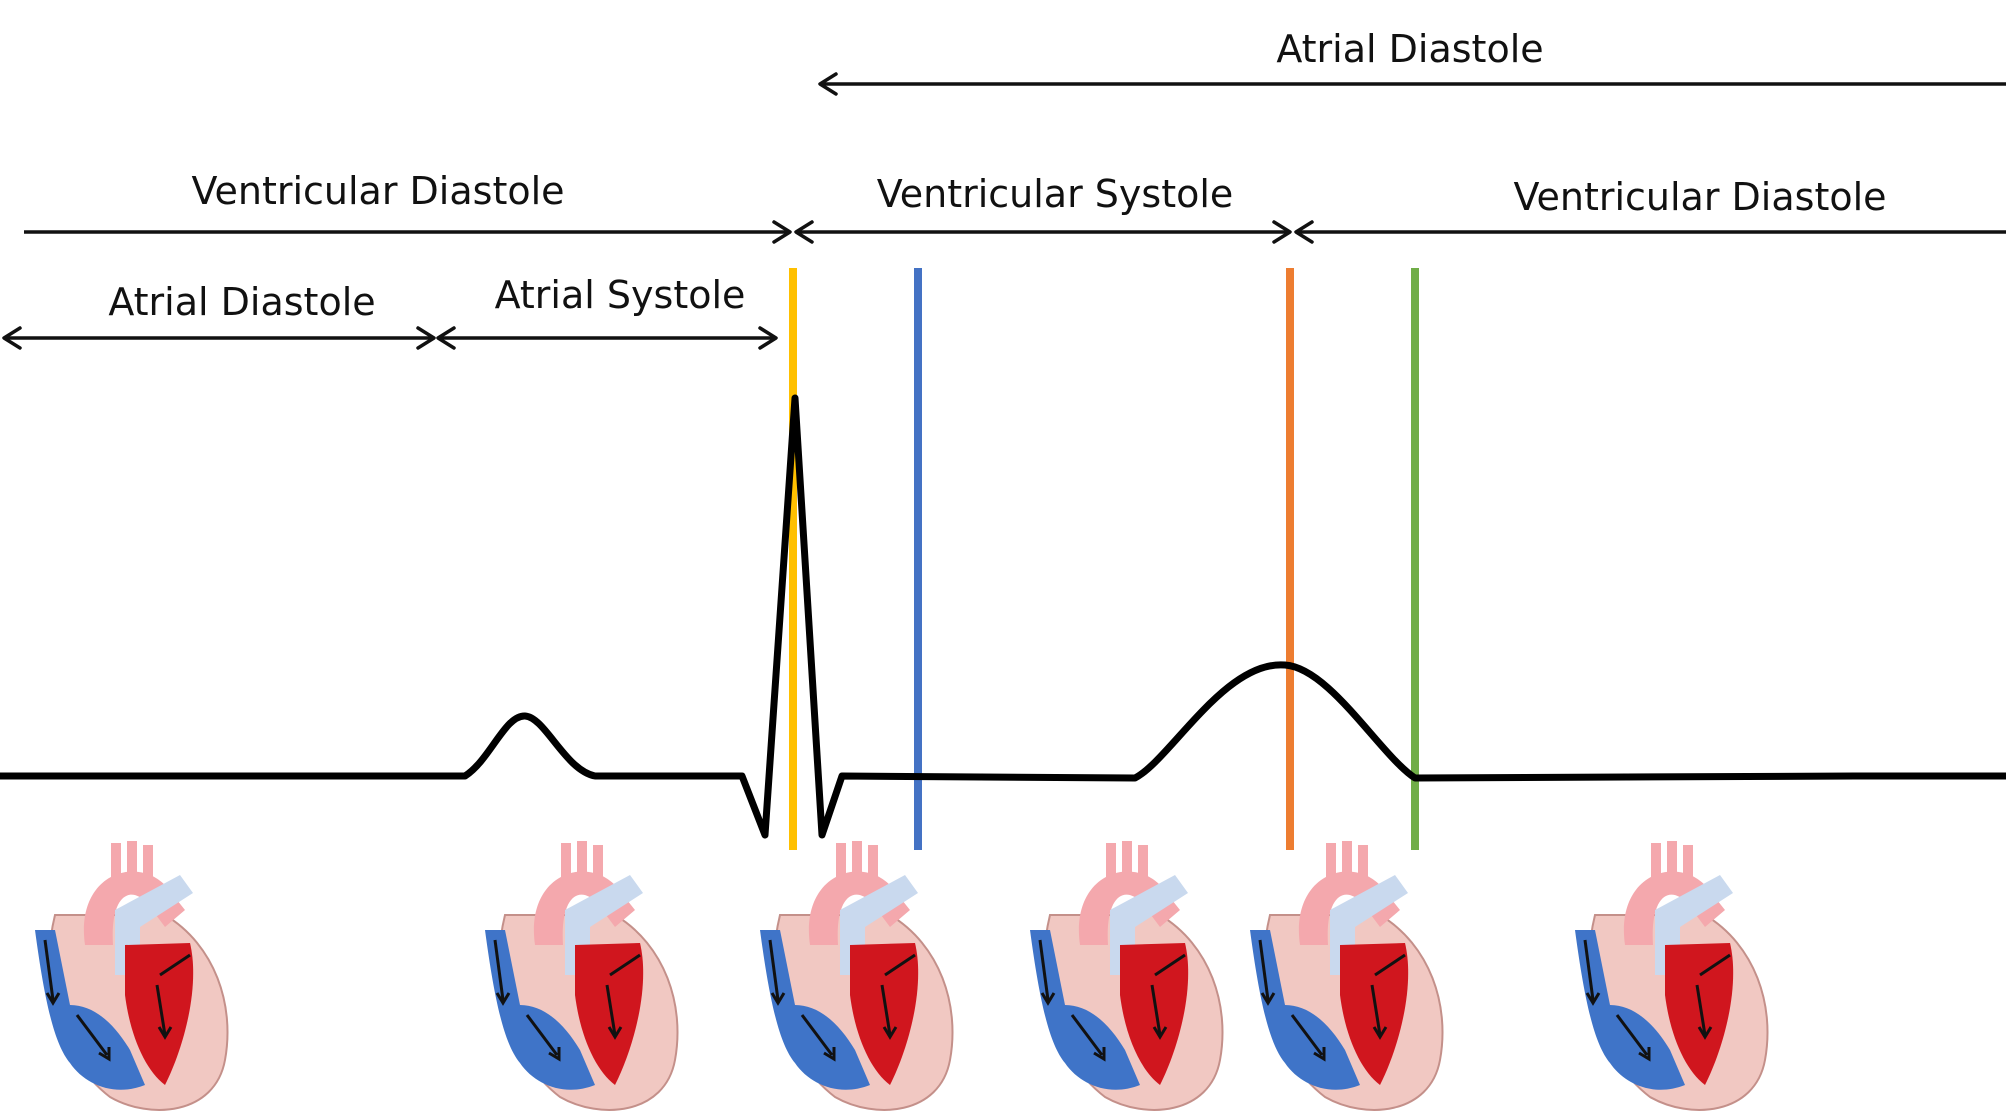 This screenshot has height=1111, width=2006. I want to click on label-atrial-diastole-left: Atrial Diastole, so click(241, 302).